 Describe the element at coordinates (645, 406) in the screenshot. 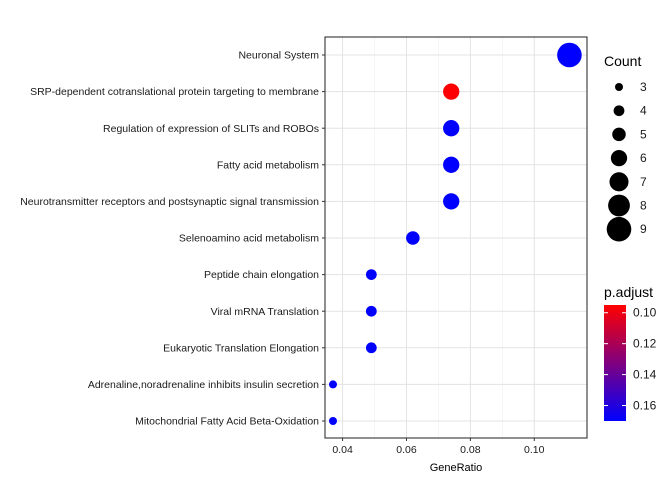

I see `colorbar-label: 0.16` at that location.